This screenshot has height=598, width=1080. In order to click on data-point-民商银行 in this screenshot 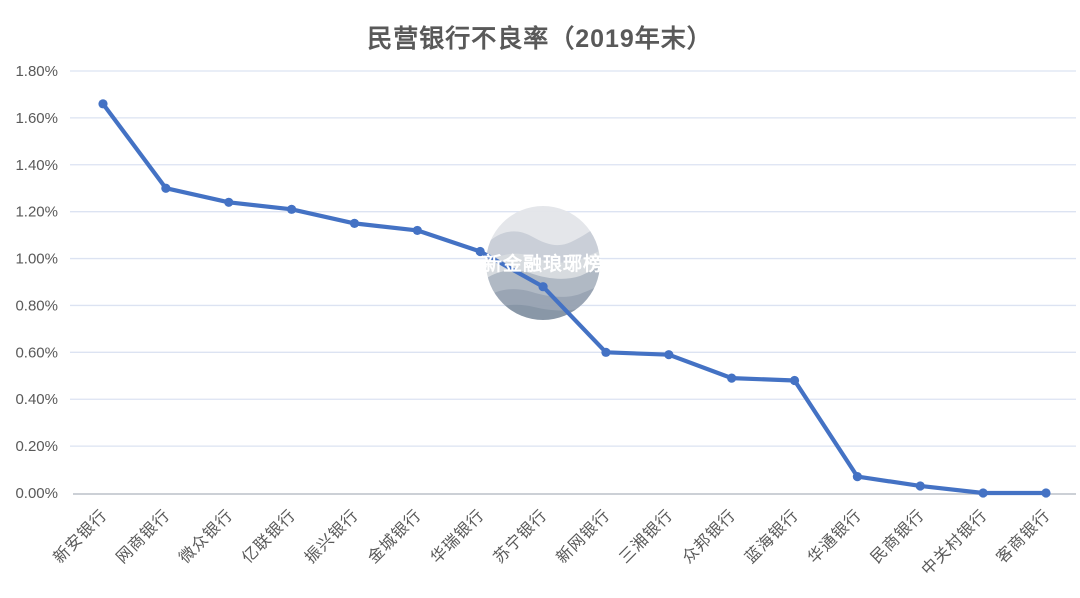, I will do `click(920, 486)`.